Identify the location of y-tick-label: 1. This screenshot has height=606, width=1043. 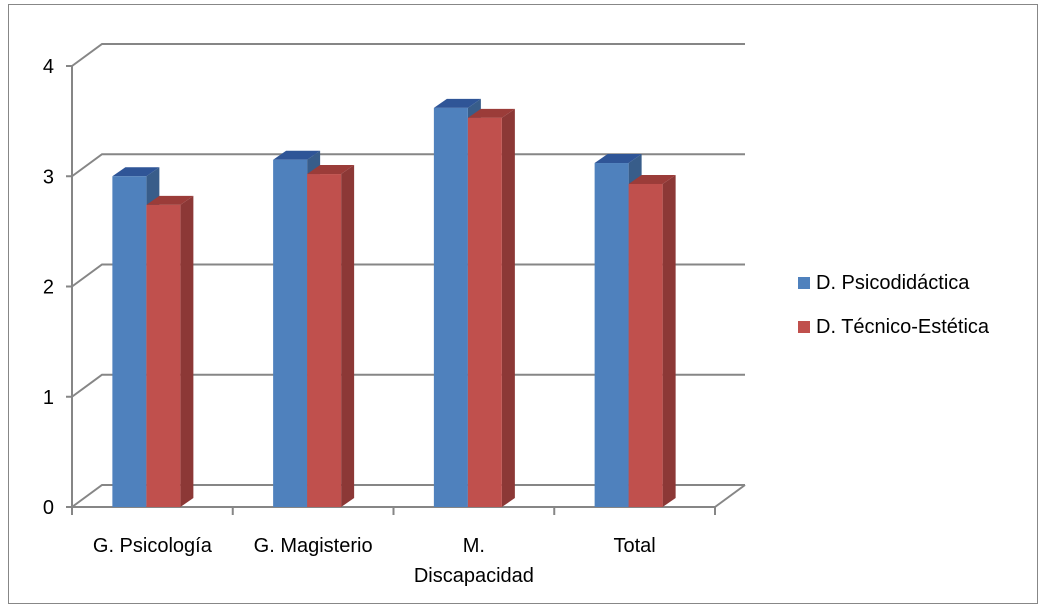
(48, 398).